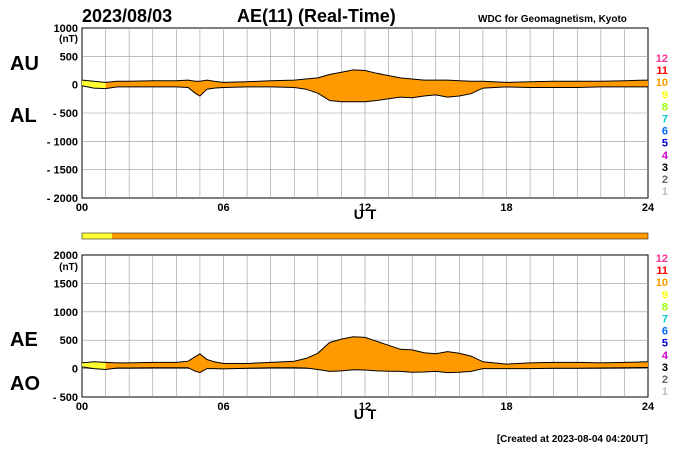  Describe the element at coordinates (665, 156) in the screenshot. I see `au-al-level-4: 4` at that location.